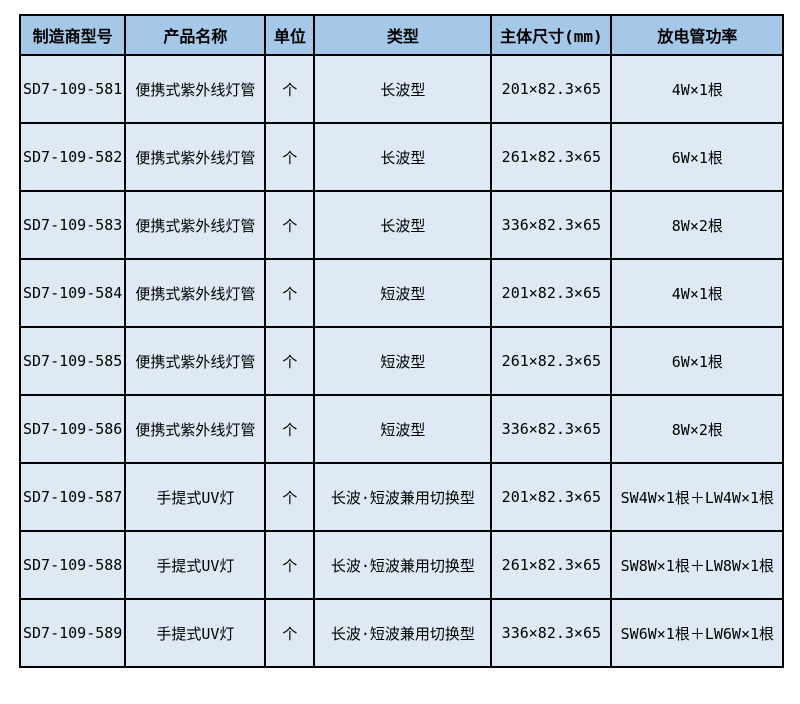 The height and width of the screenshot is (704, 800). I want to click on column-header-unit: 单位, so click(290, 35).